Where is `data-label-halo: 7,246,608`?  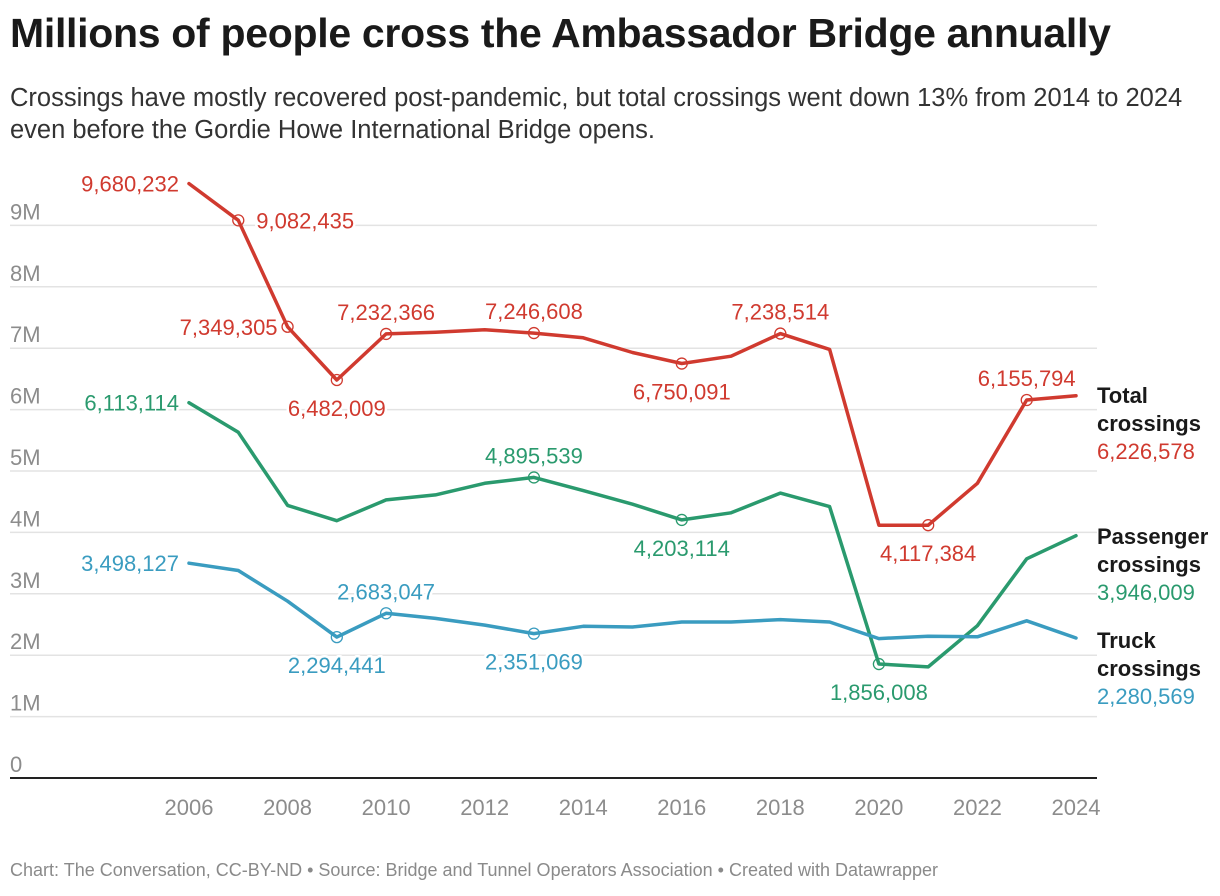 data-label-halo: 7,246,608 is located at coordinates (534, 311).